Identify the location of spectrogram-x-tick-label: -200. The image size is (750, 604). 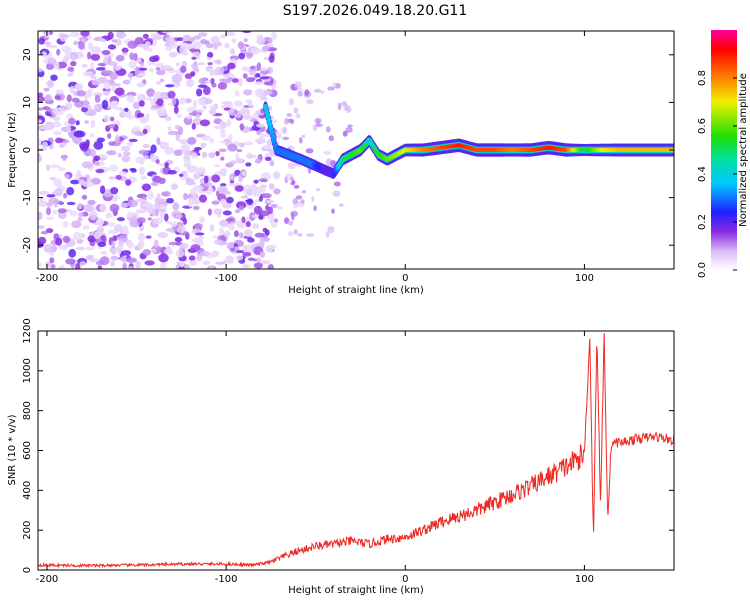
(47, 278).